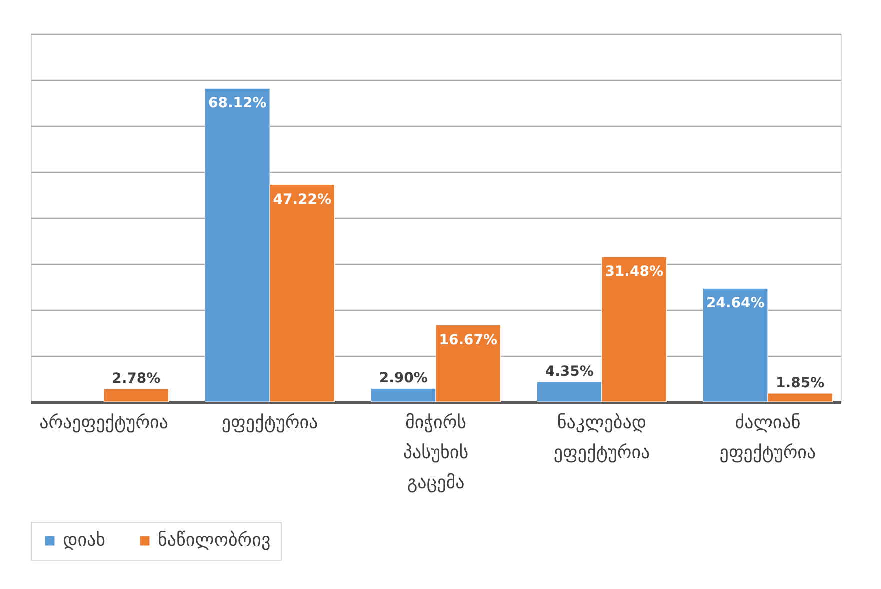 The height and width of the screenshot is (589, 881). What do you see at coordinates (436, 453) in the screenshot?
I see `x-tick-label: მიჭირს პასუხის გაცემა` at bounding box center [436, 453].